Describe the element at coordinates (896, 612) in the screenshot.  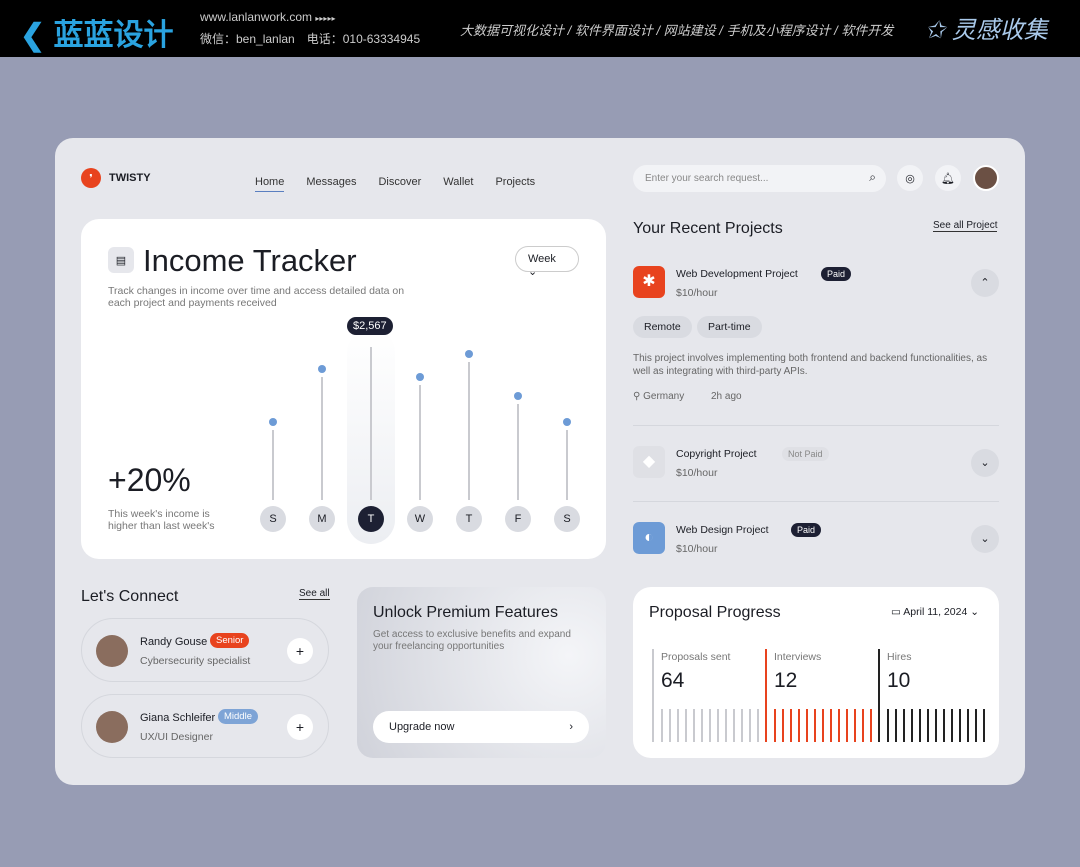
I see `calendar-icon: ▭` at that location.